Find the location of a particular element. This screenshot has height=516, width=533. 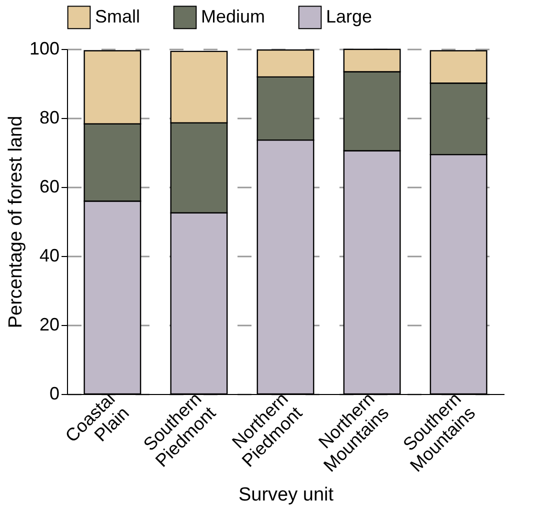

legend-label: Medium is located at coordinates (233, 16).